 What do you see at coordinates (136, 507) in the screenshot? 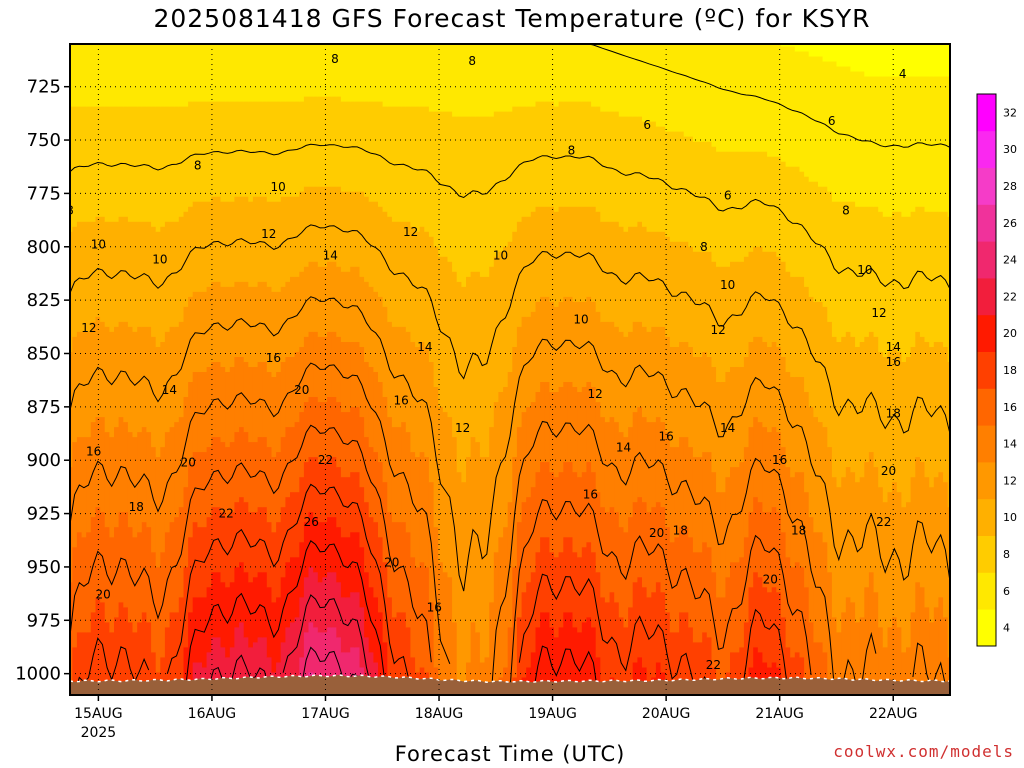
I see `contour-label: 18` at bounding box center [136, 507].